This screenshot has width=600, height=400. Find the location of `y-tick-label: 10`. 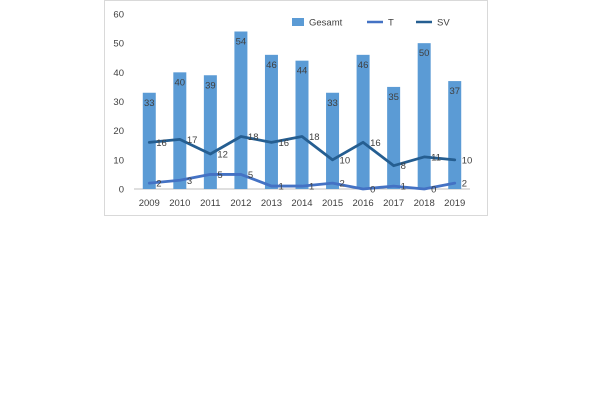

y-tick-label: 10 is located at coordinates (118, 160).